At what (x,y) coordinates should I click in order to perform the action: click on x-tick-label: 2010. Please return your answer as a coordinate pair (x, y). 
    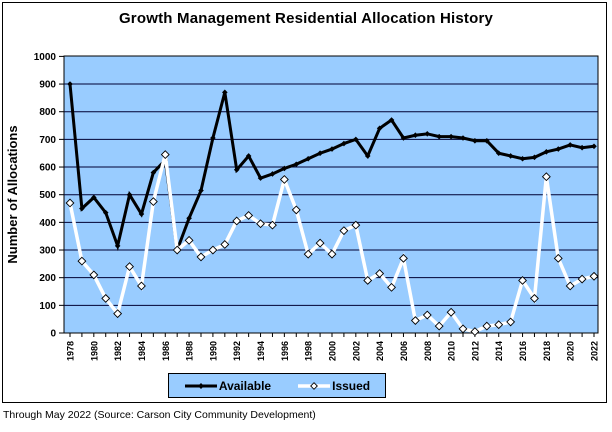
    Looking at the image, I should click on (452, 351).